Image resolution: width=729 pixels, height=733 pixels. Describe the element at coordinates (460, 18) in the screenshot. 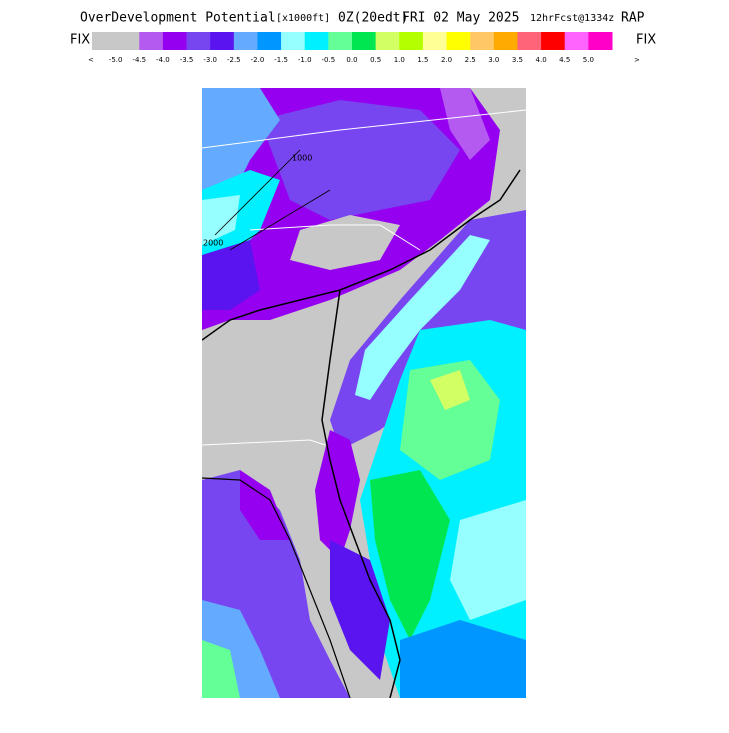

I see `date: FRI 02 May 2025` at that location.